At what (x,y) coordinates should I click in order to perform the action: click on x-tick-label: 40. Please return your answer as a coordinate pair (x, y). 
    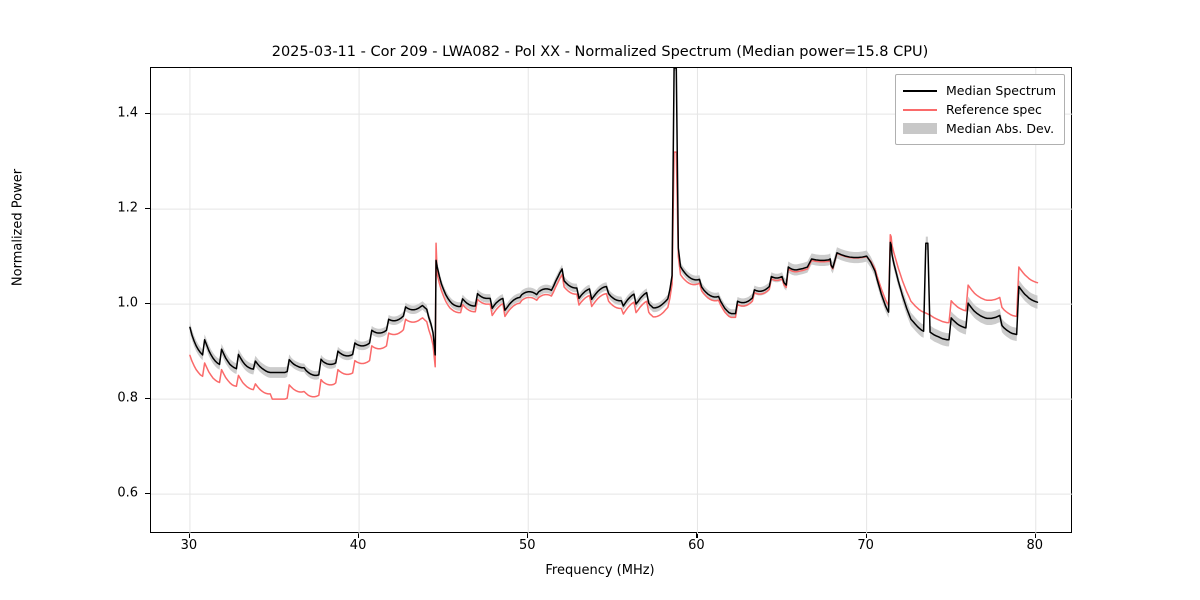
    Looking at the image, I should click on (358, 545).